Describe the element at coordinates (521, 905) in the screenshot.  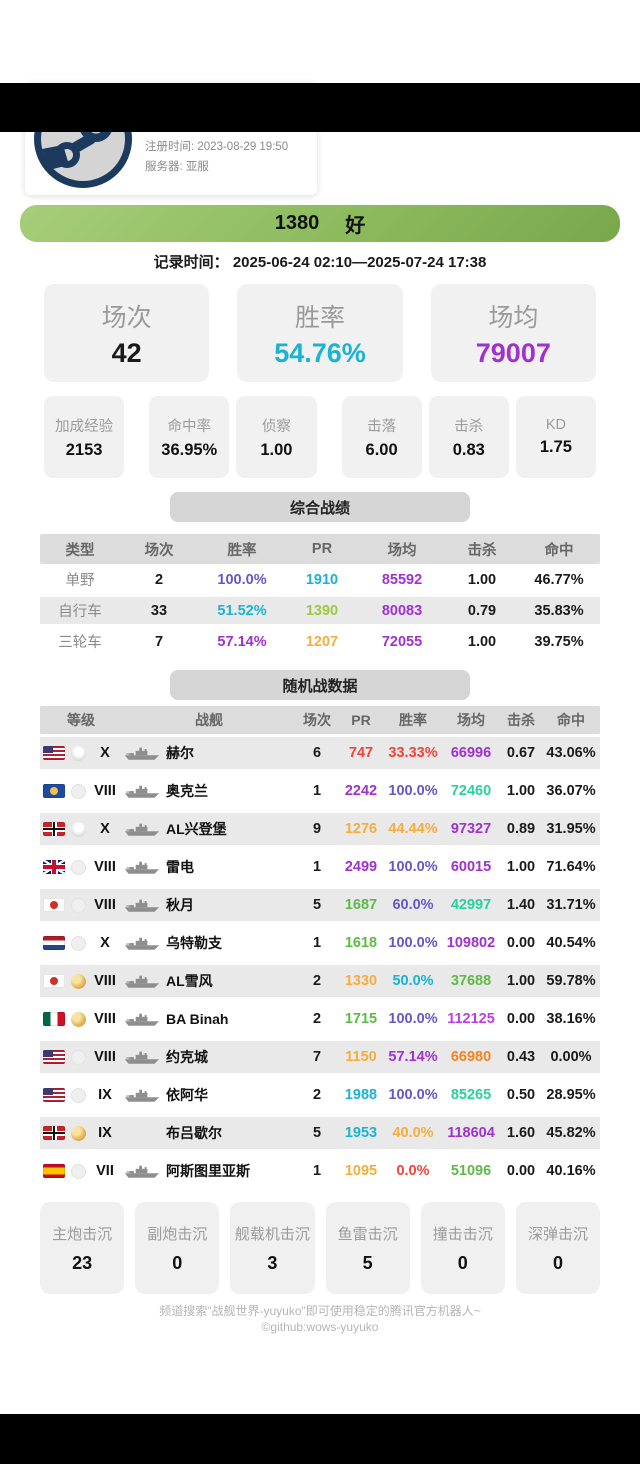
I see `kills-value: 1.40` at that location.